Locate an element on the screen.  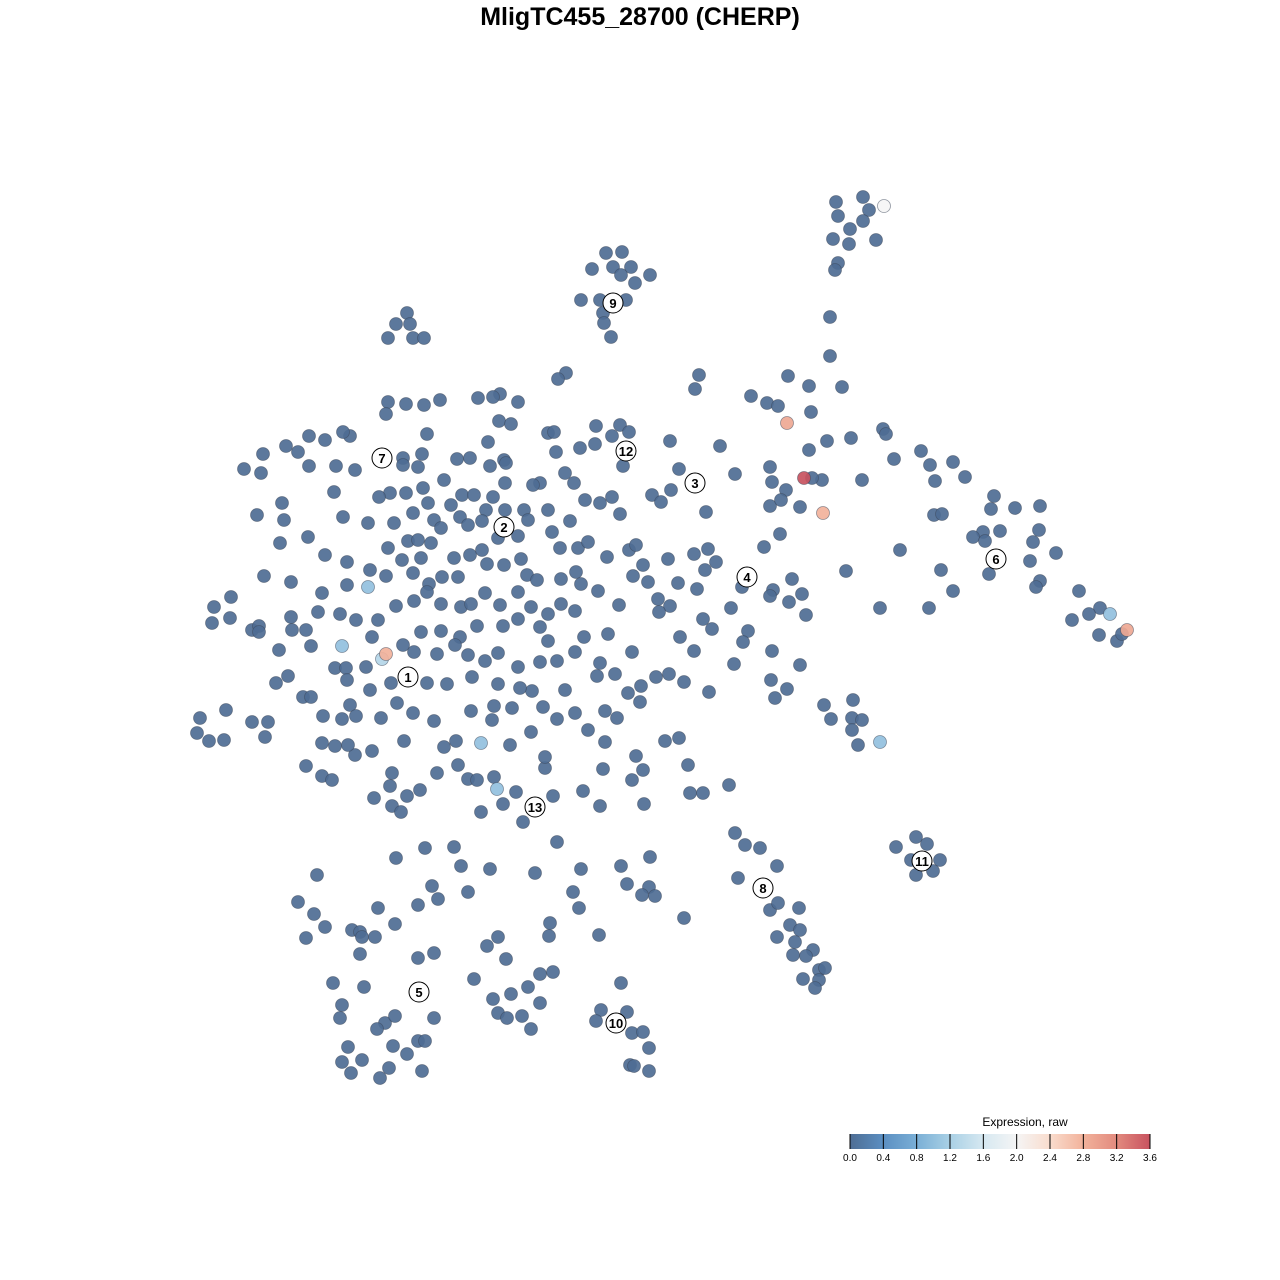
cluster-label: 11 is located at coordinates (922, 861).